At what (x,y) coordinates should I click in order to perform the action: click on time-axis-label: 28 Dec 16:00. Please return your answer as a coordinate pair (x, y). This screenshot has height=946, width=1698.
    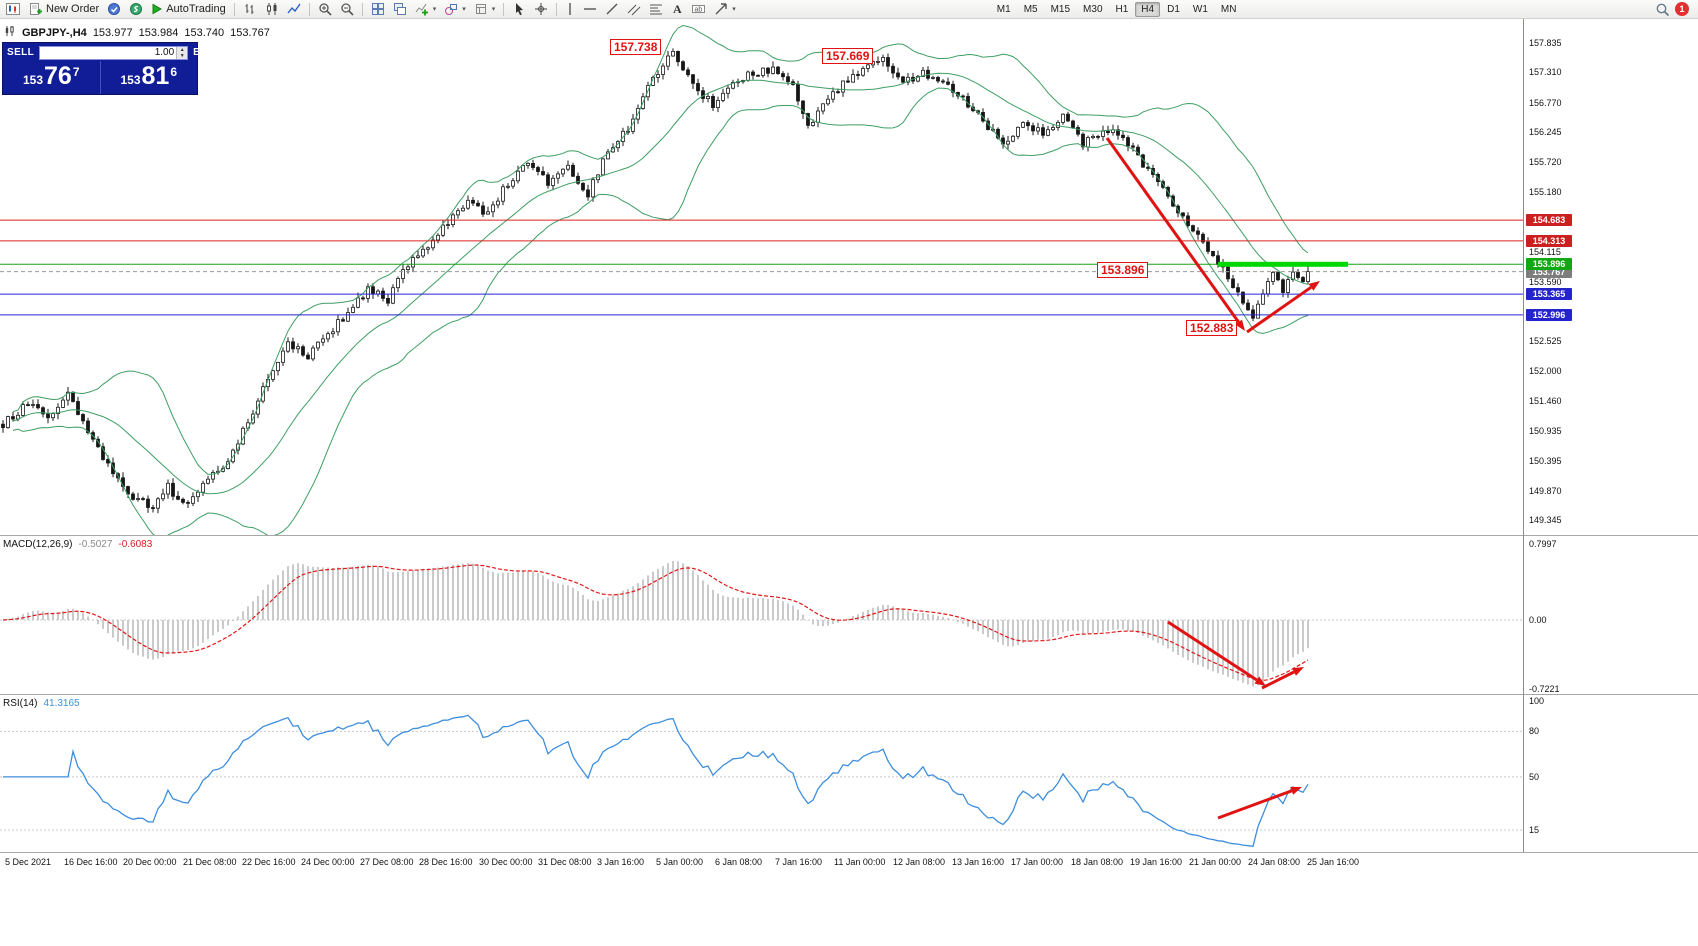
    Looking at the image, I should click on (446, 862).